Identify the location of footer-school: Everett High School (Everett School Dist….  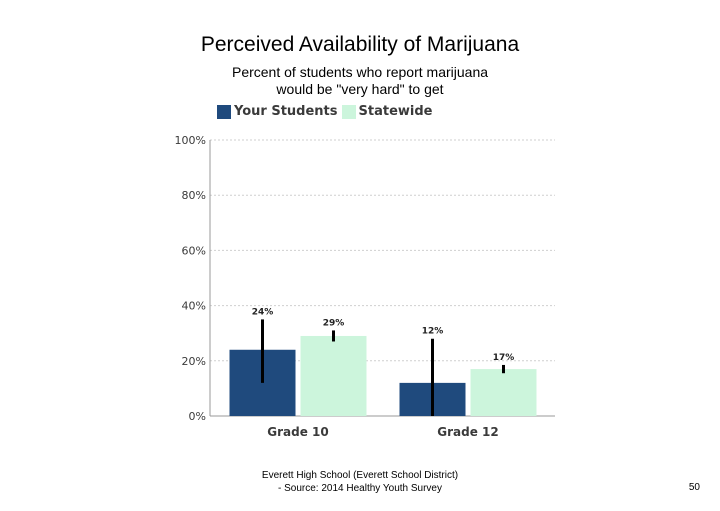
(360, 475).